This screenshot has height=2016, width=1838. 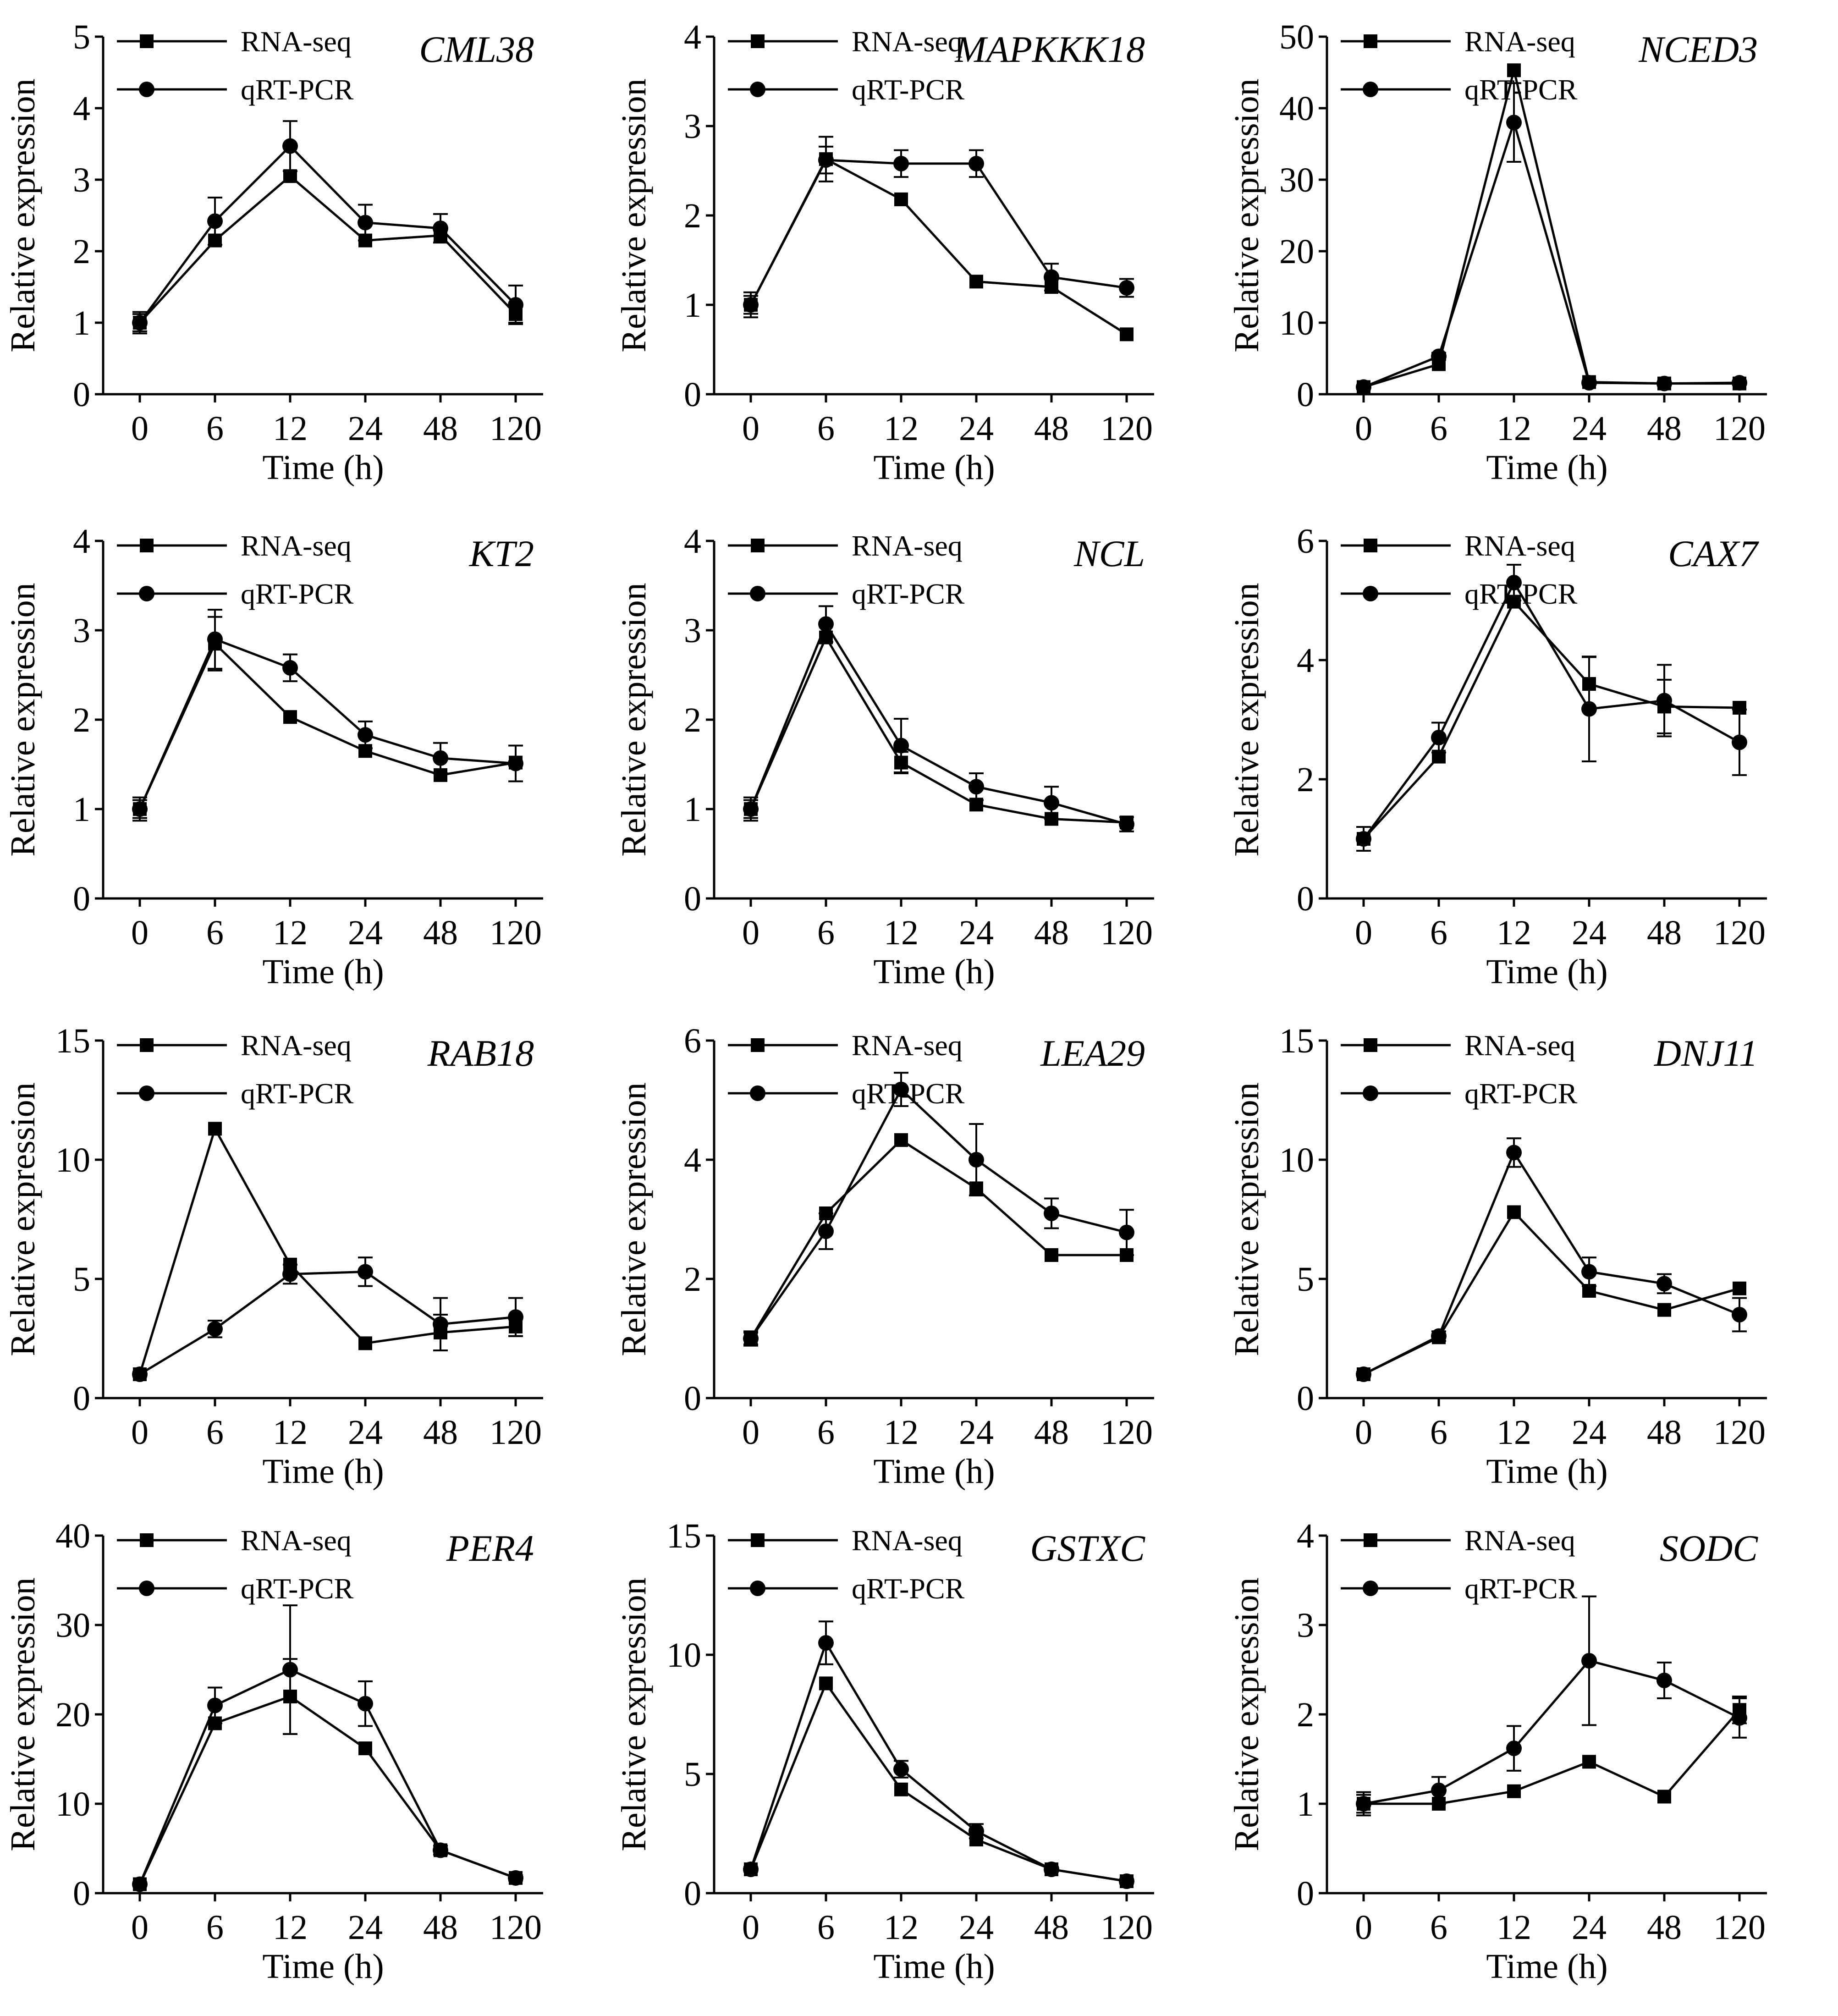 I want to click on y-tick-label: 2, so click(x=1305, y=1715).